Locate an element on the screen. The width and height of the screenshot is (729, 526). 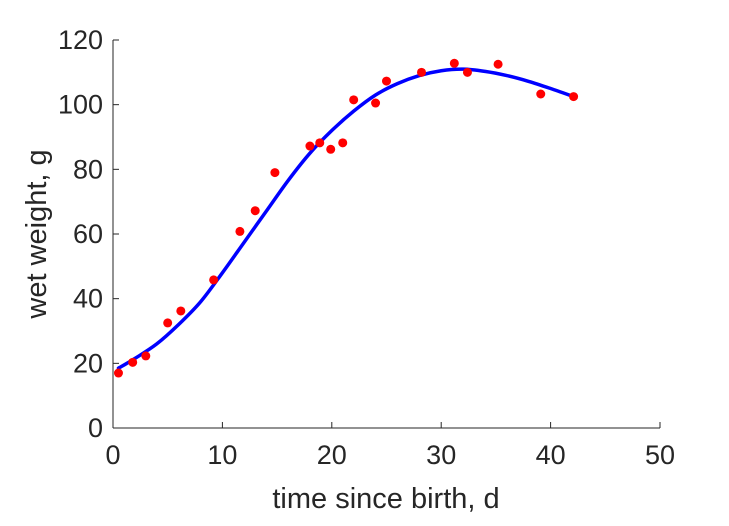
y-tick-label: 120 is located at coordinates (80, 40).